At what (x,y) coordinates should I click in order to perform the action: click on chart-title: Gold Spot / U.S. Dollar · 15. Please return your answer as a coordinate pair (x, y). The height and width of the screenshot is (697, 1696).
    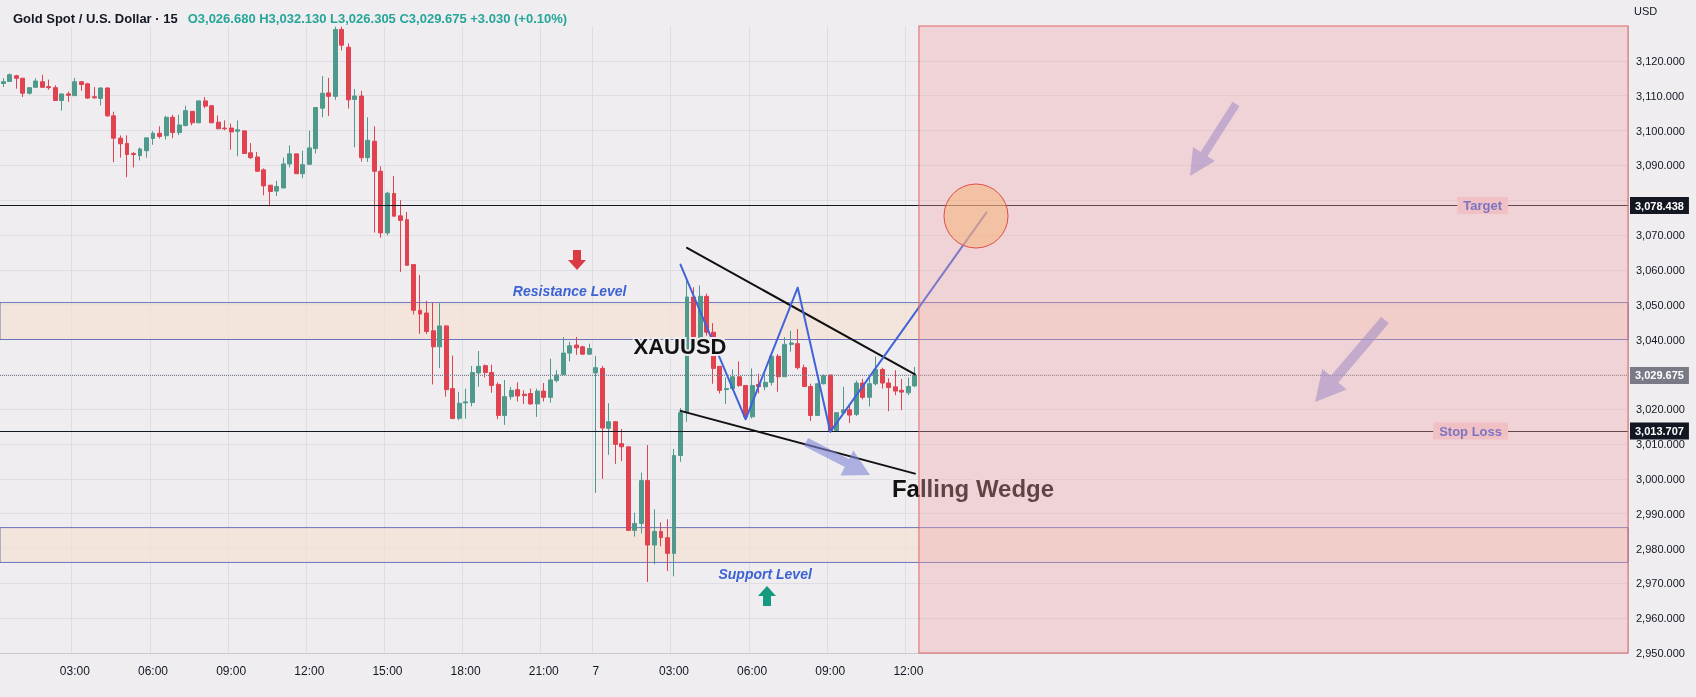
    Looking at the image, I should click on (95, 18).